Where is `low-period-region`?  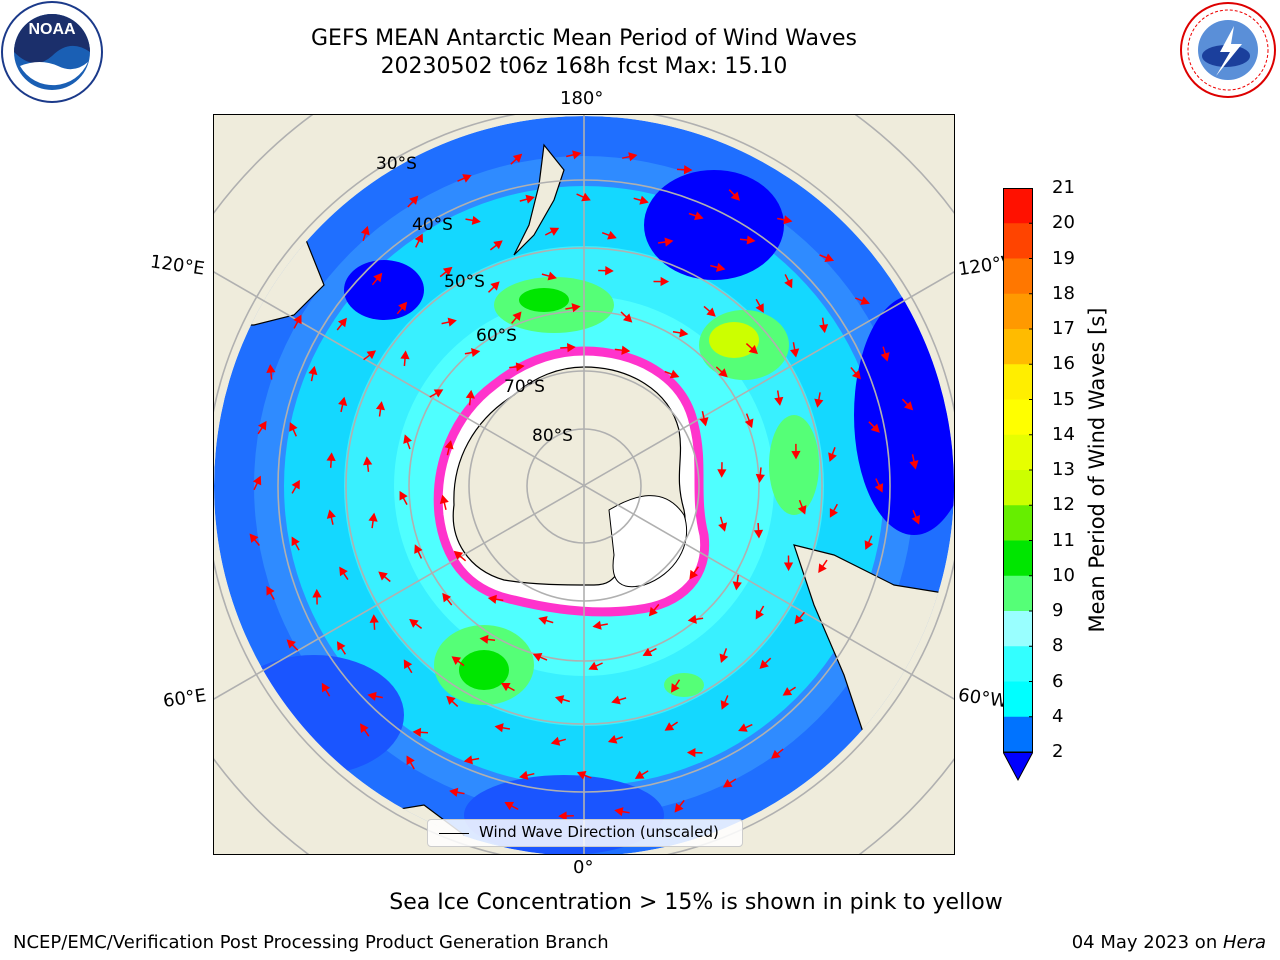 low-period-region is located at coordinates (714, 225).